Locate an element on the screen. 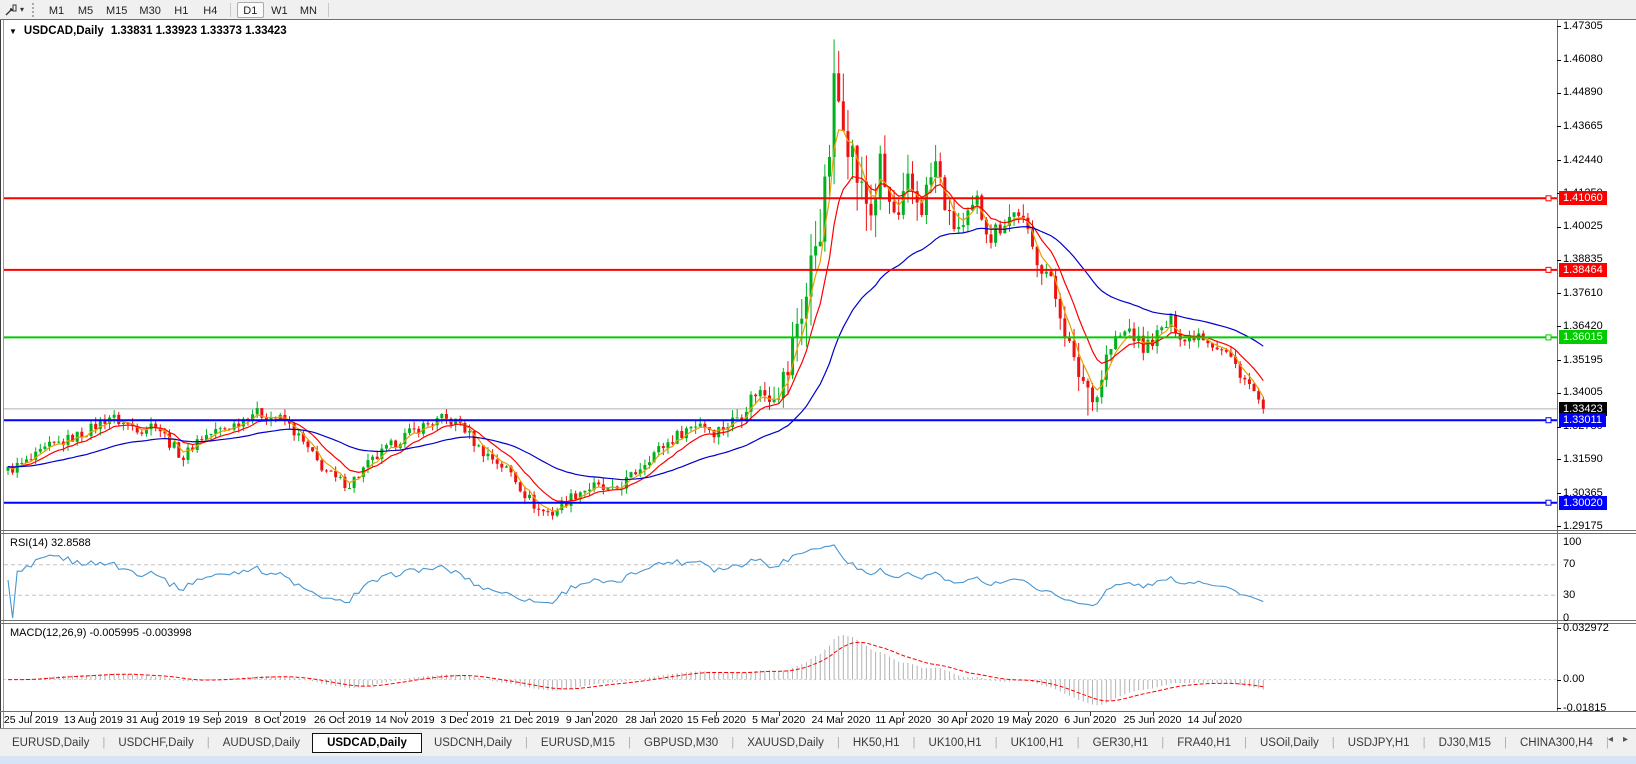 This screenshot has height=764, width=1636. tab-scroll-left-icon: ◂ is located at coordinates (1610, 739).